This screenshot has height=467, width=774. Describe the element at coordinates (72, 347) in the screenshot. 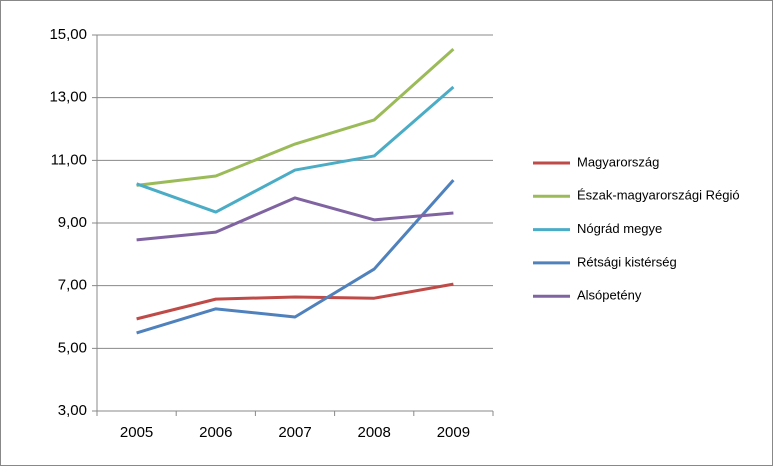

I see `y-tick-label: 5,00` at that location.